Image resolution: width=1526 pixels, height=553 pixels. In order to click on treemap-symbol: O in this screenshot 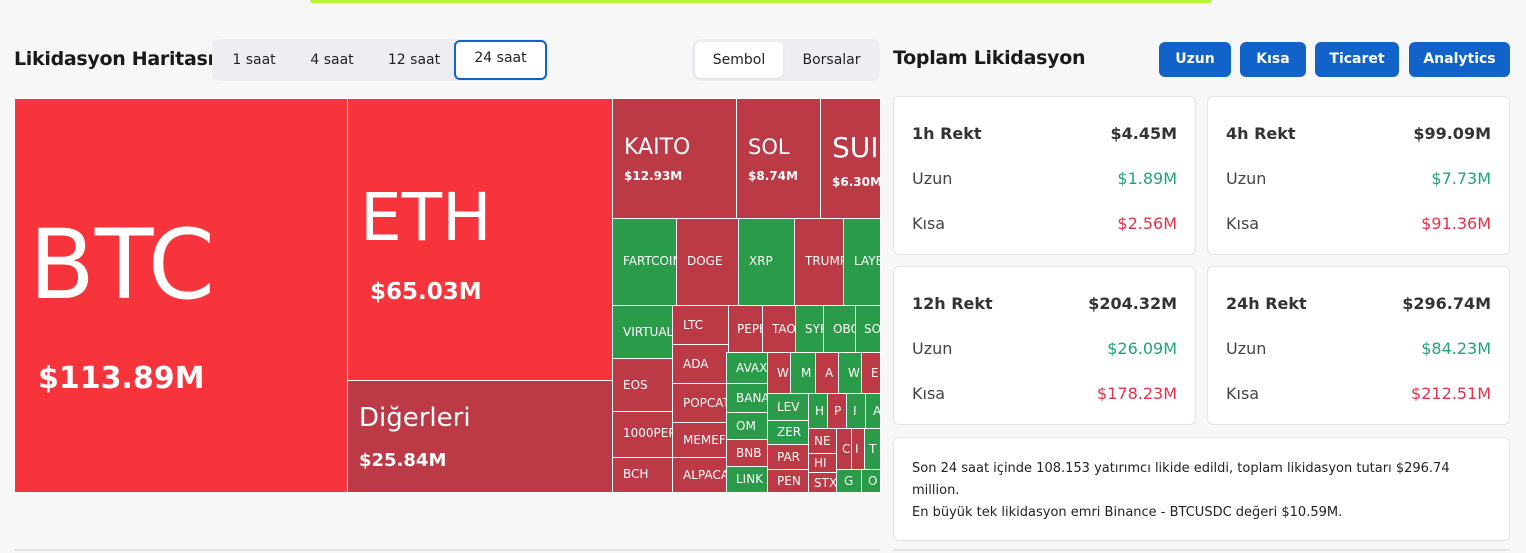, I will do `click(873, 481)`.